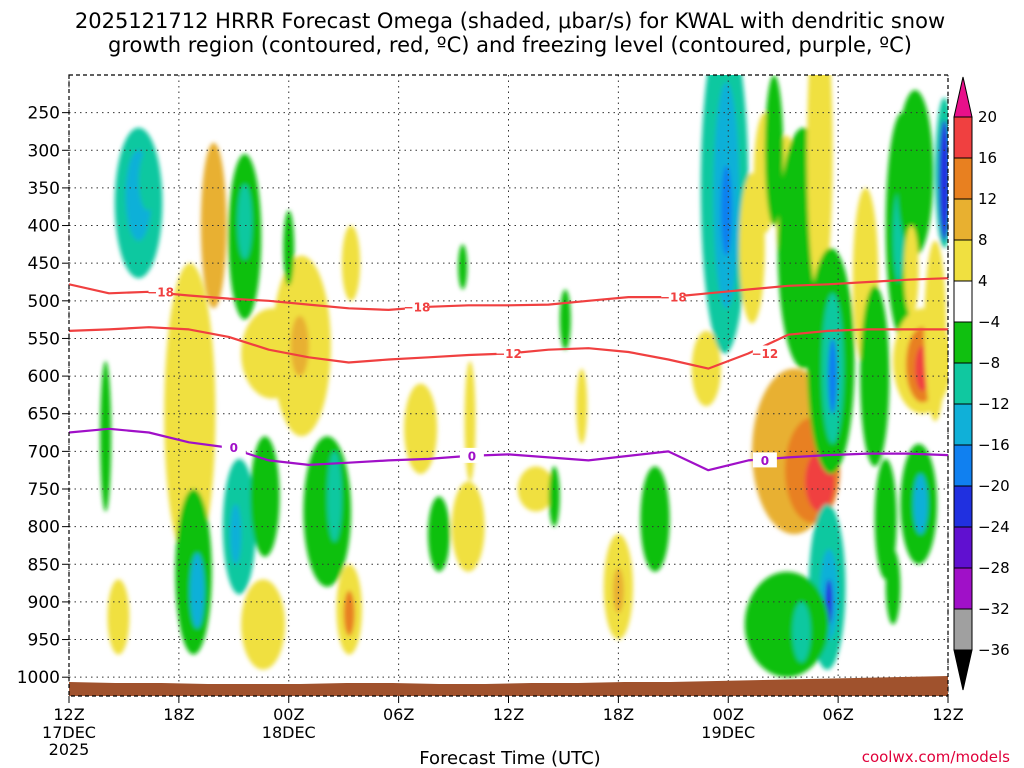  I want to click on y-tick-label: 800, so click(44, 528).